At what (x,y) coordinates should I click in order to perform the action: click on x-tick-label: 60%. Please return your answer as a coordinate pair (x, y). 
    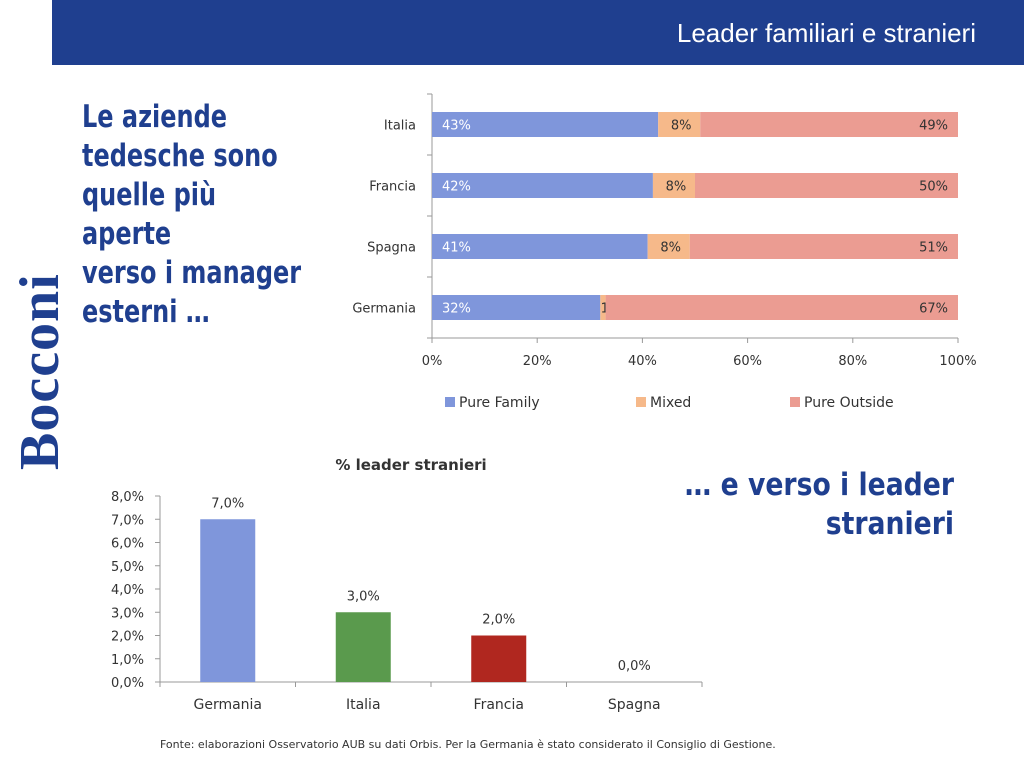
    Looking at the image, I should click on (747, 361).